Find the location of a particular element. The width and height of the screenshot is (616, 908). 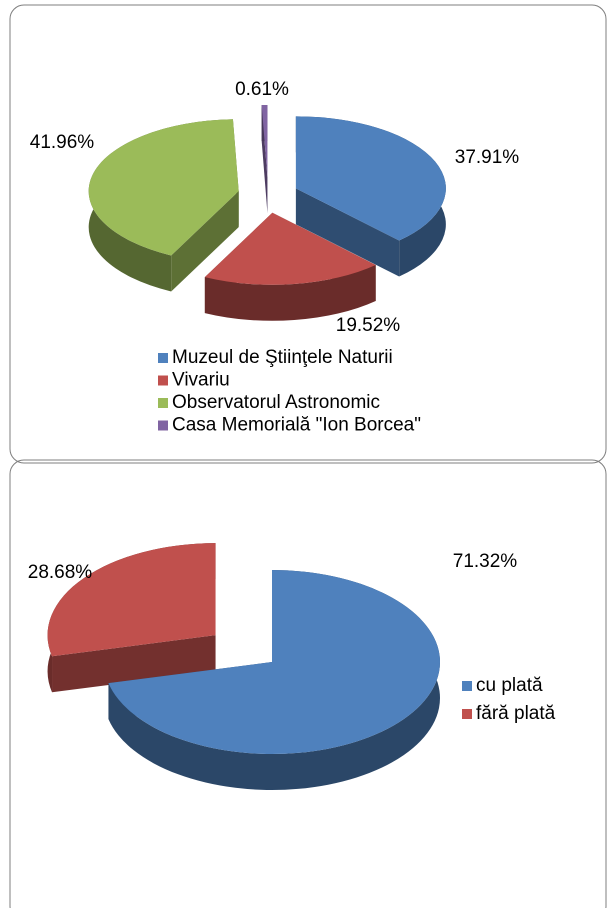

data-label: 28.68% is located at coordinates (60, 572).